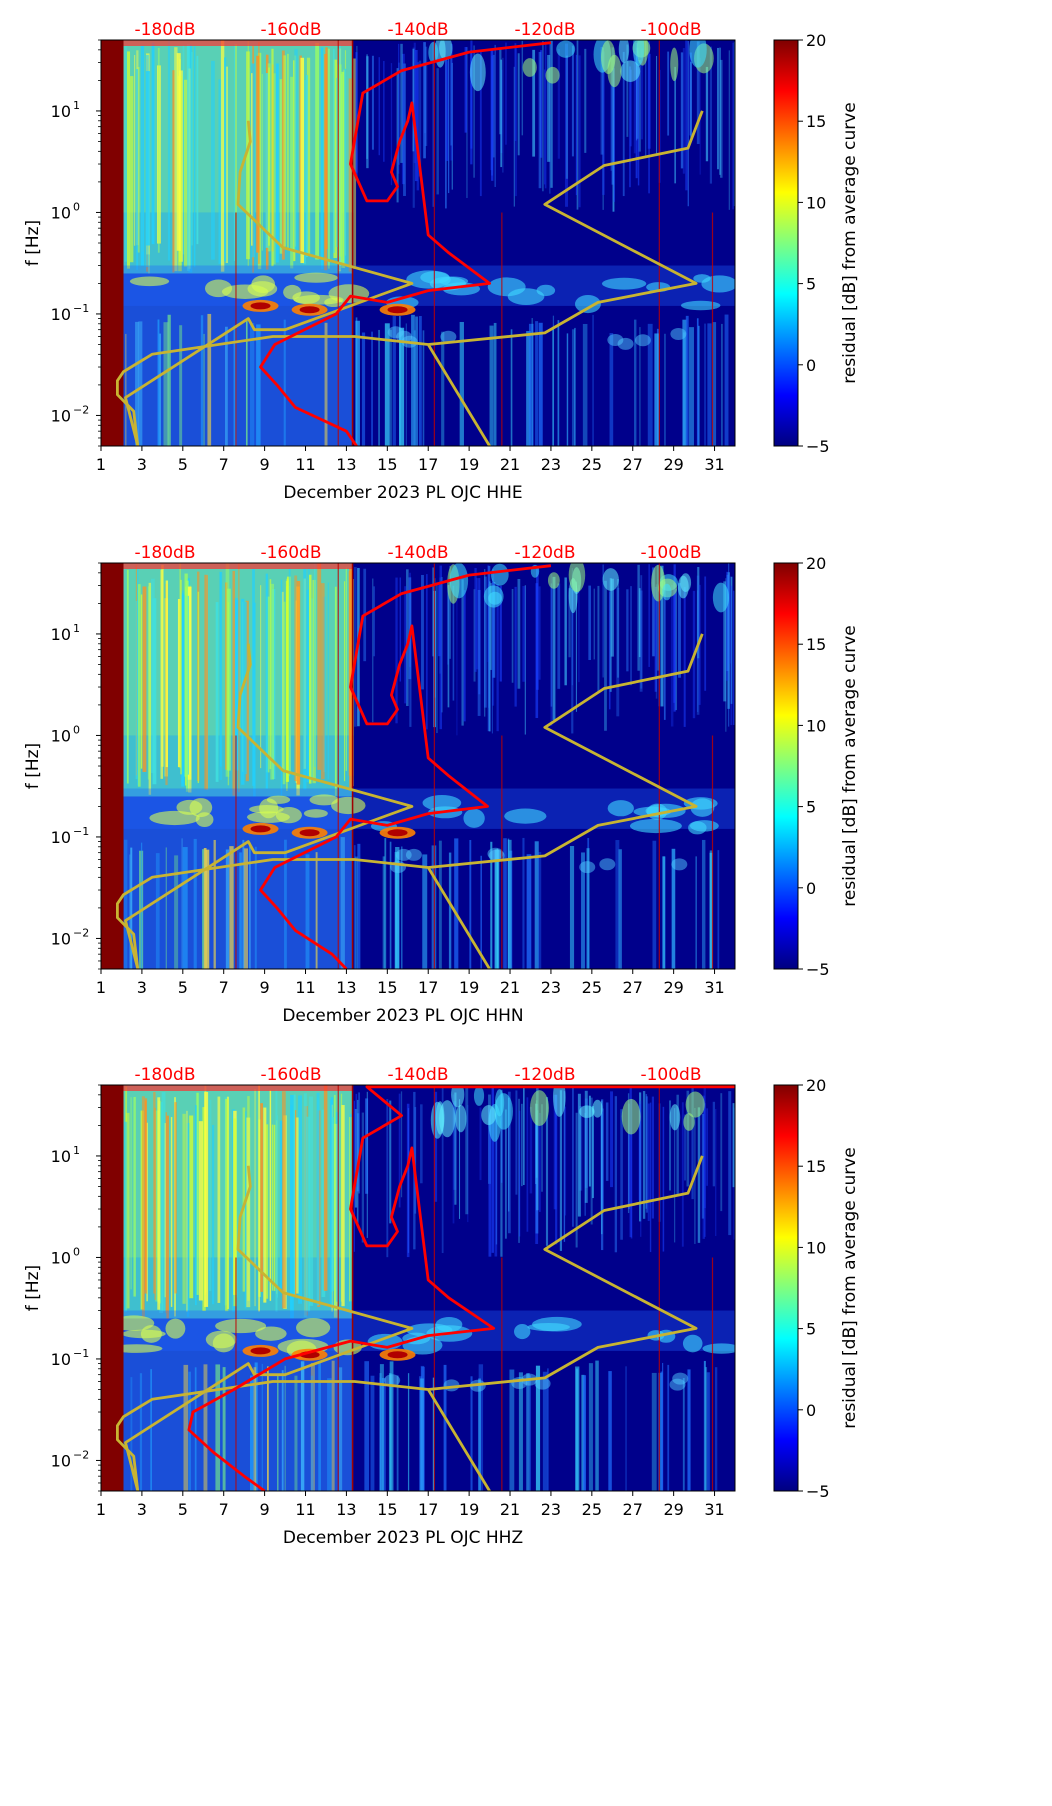  I want to click on x-tick-label: 19, so click(469, 464).